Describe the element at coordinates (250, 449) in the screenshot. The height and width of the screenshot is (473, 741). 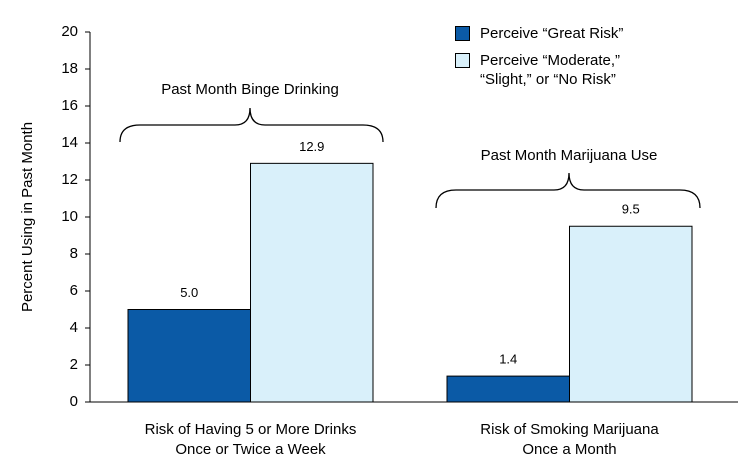
I see `x-tick-label: Once or Twice a Week` at that location.